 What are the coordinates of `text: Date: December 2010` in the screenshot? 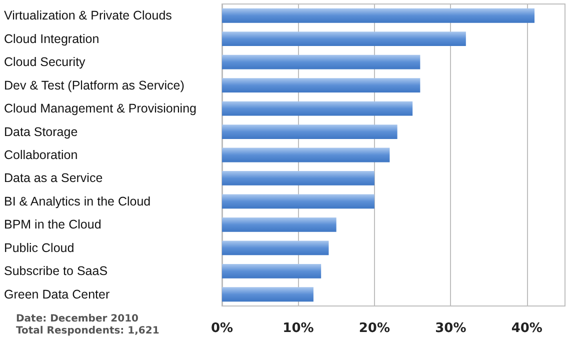 It's located at (77, 319).